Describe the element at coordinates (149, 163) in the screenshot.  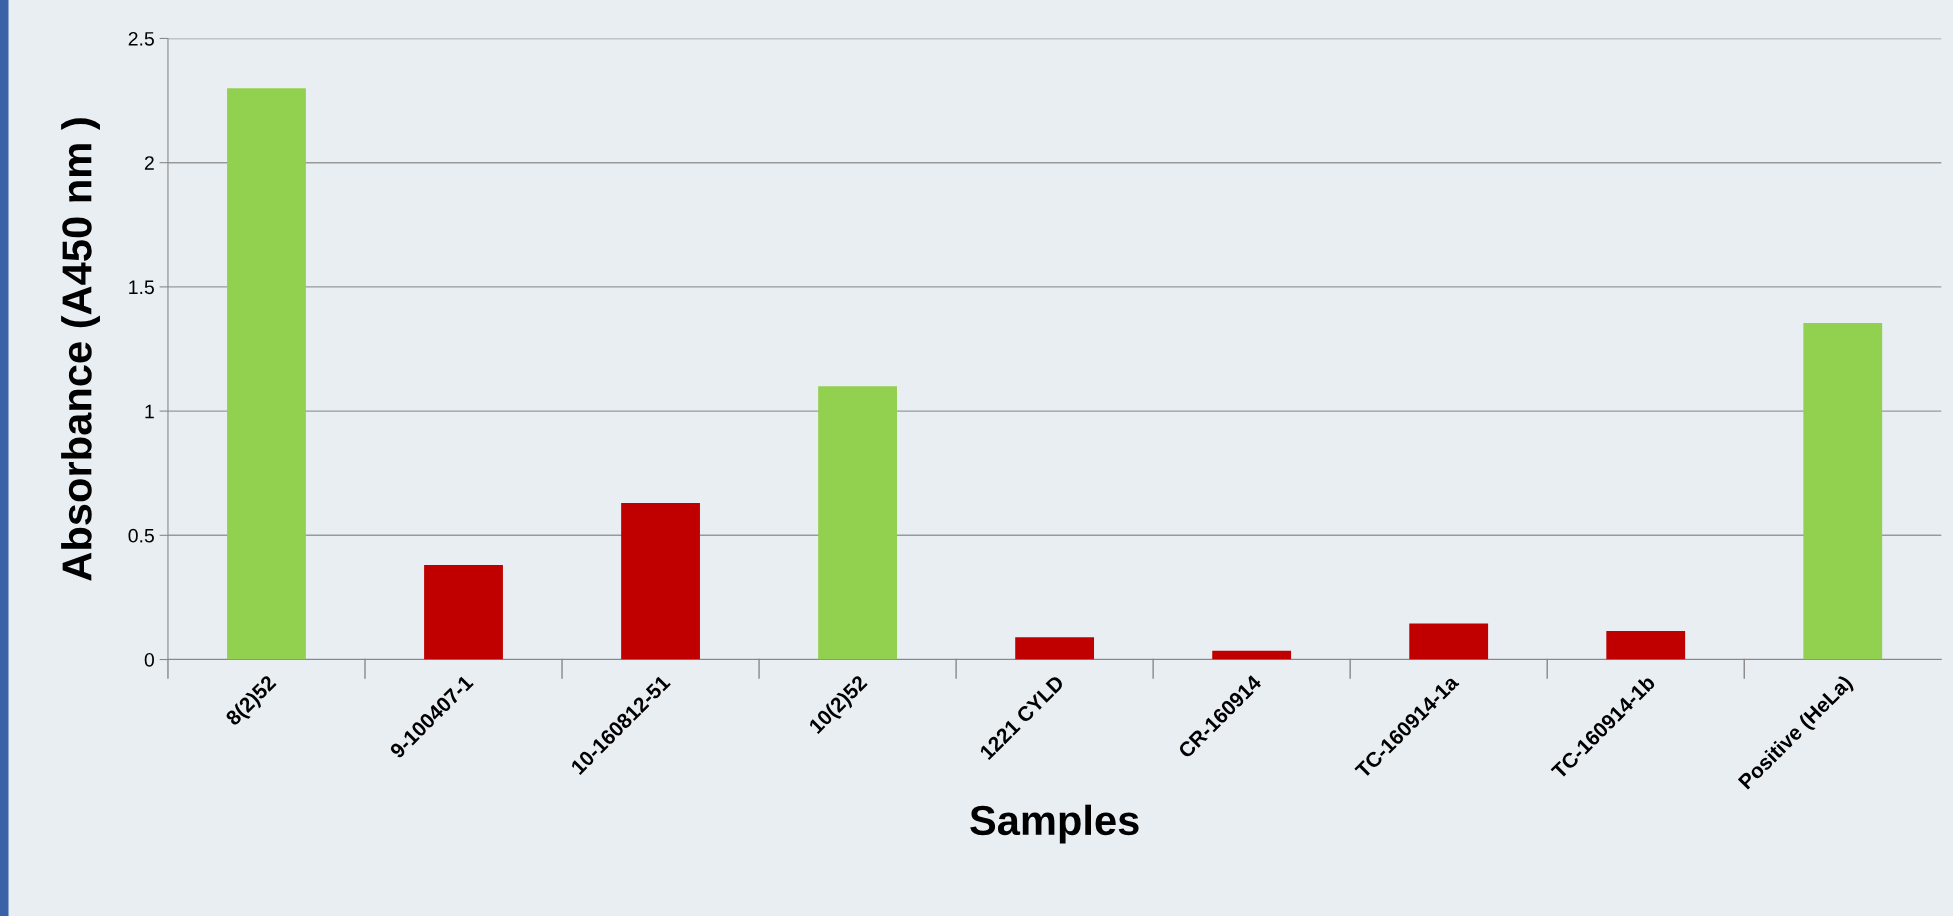
I see `y-tick-label: 2` at that location.